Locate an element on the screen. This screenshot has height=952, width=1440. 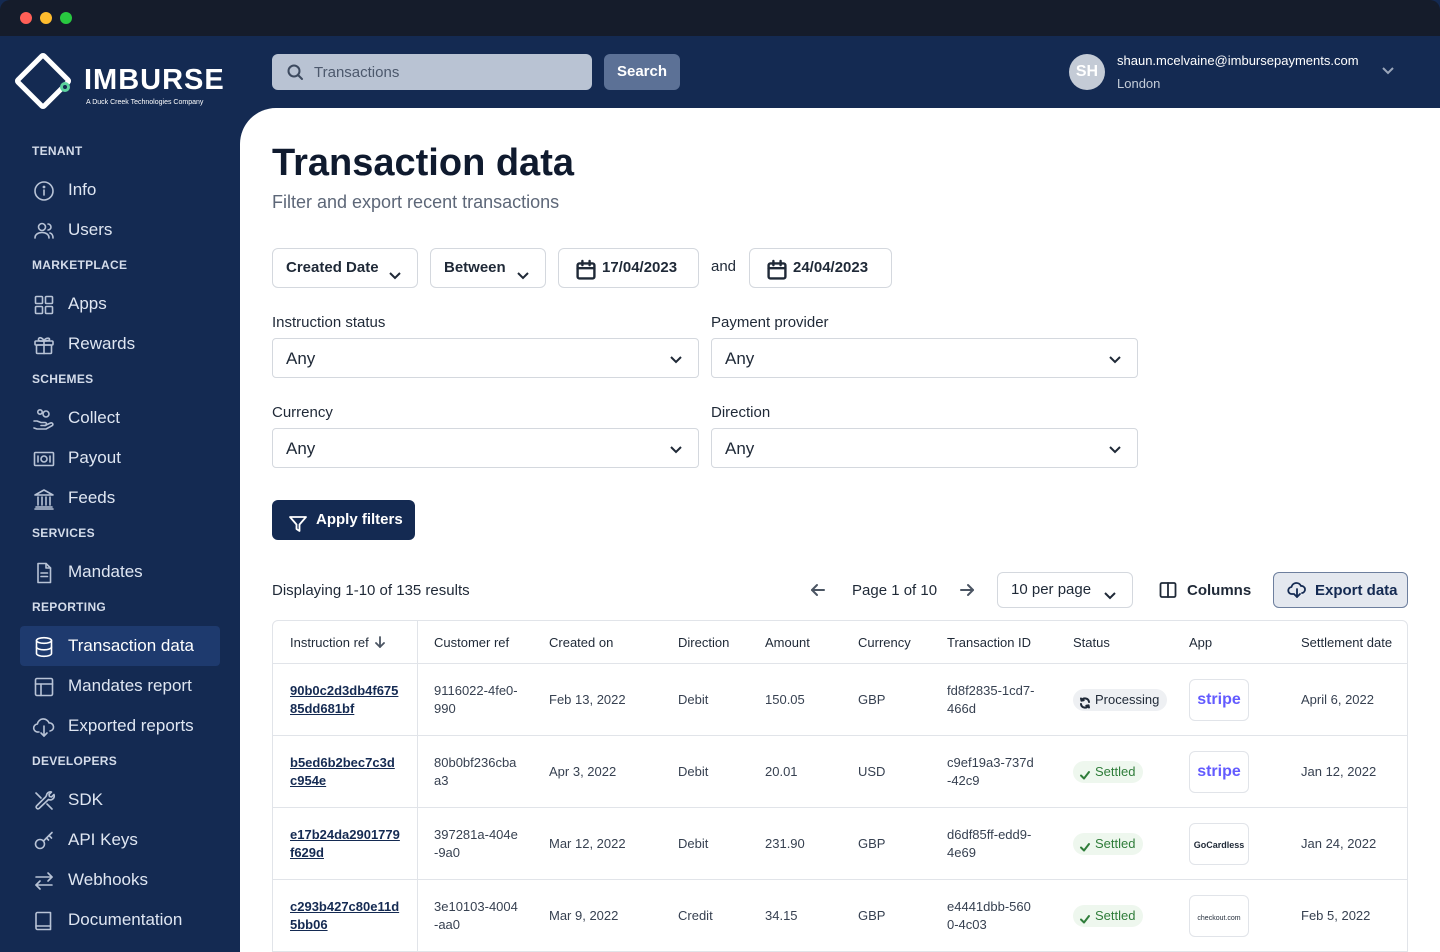
avatar: SH is located at coordinates (1087, 72).